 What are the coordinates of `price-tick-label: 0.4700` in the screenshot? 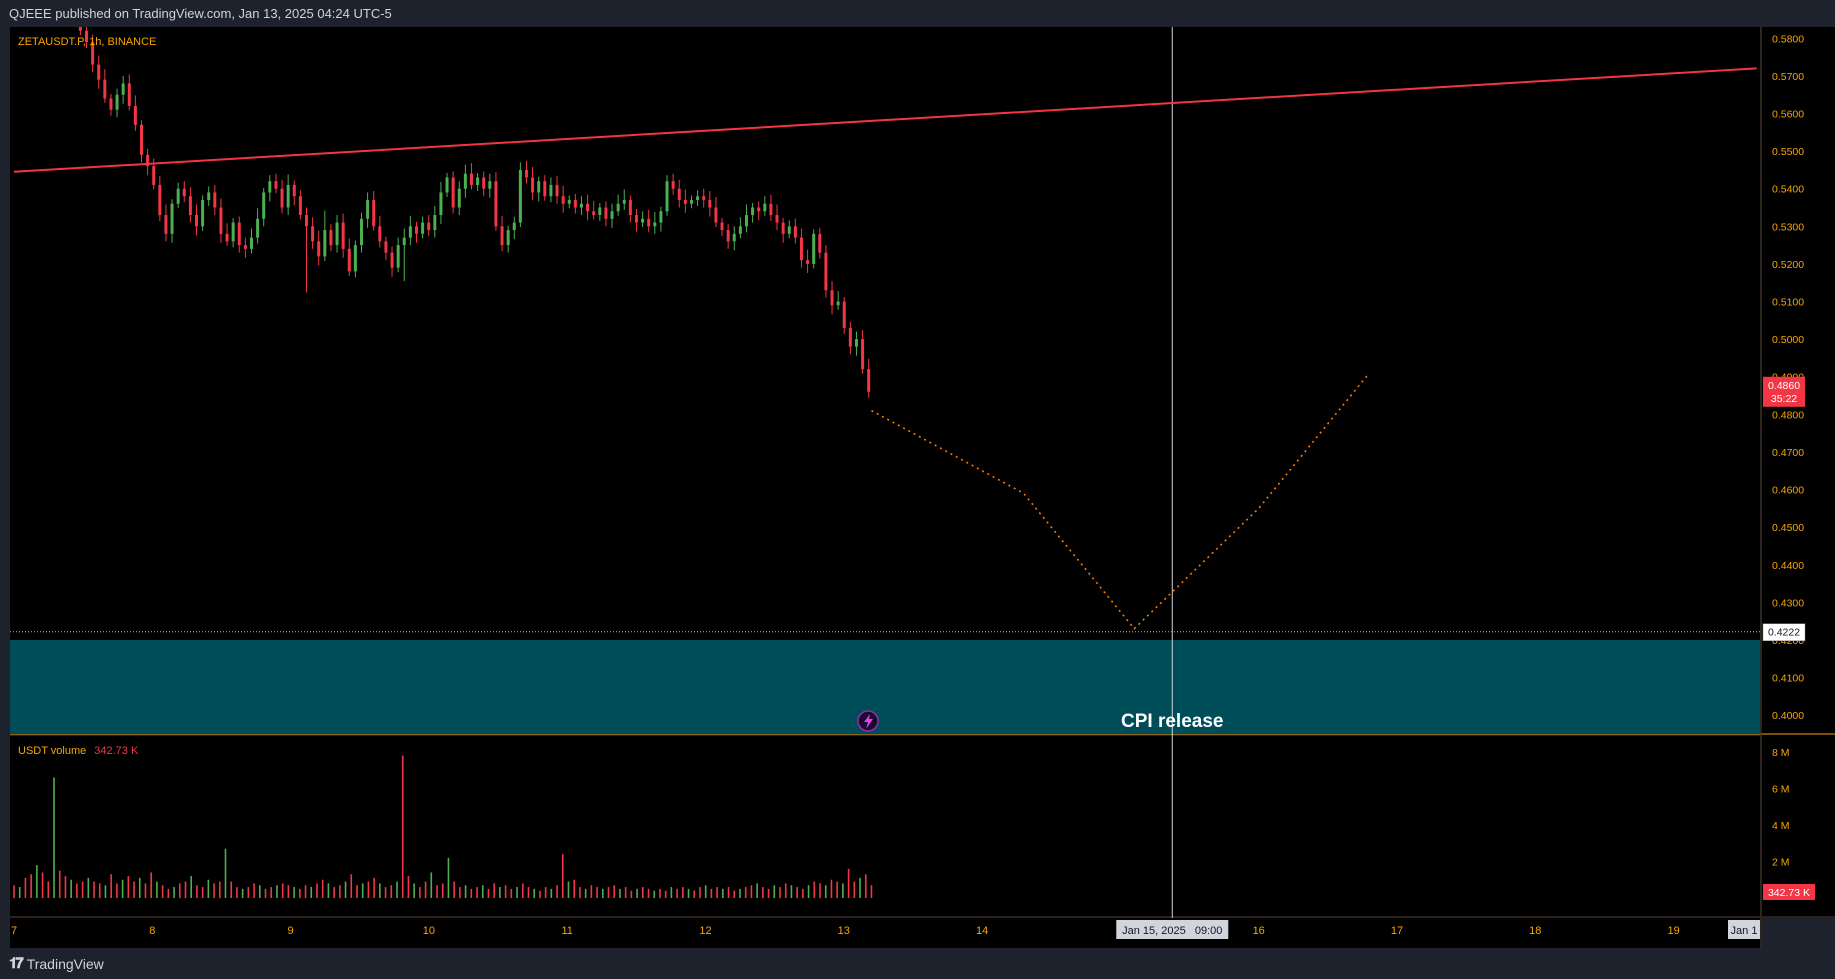 It's located at (1788, 453).